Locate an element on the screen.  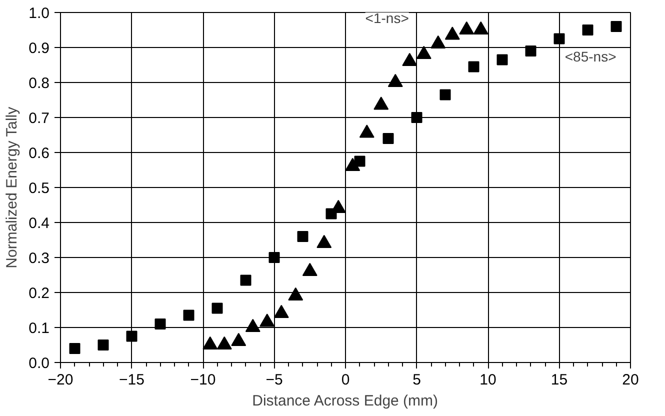
y-tick-label: 0.9 is located at coordinates (39, 48).